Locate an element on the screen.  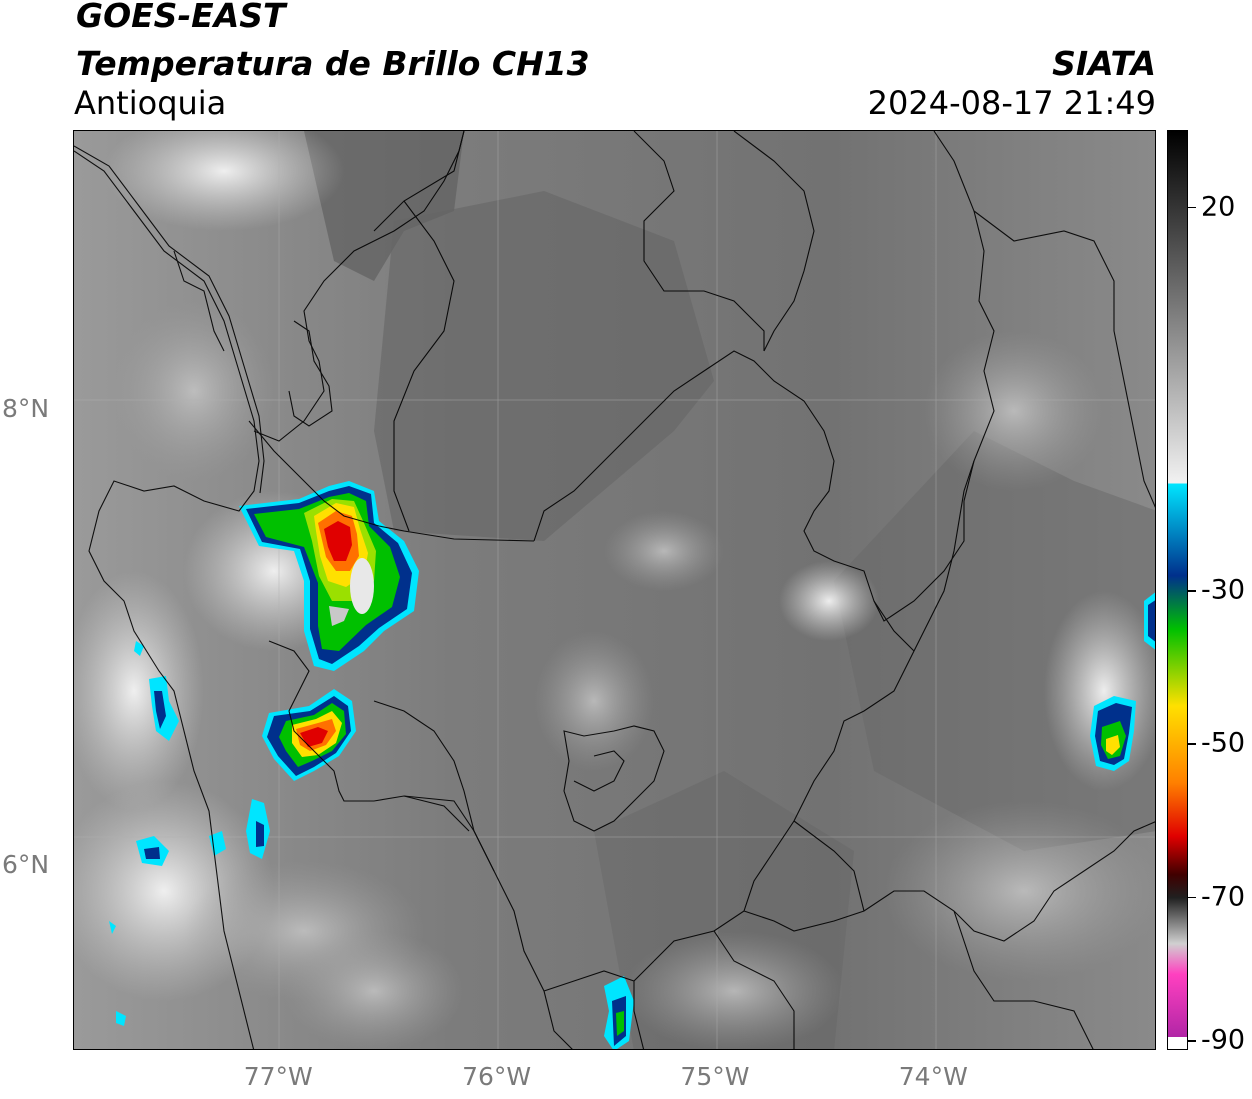
colorbar-gradient is located at coordinates (1177, 590).